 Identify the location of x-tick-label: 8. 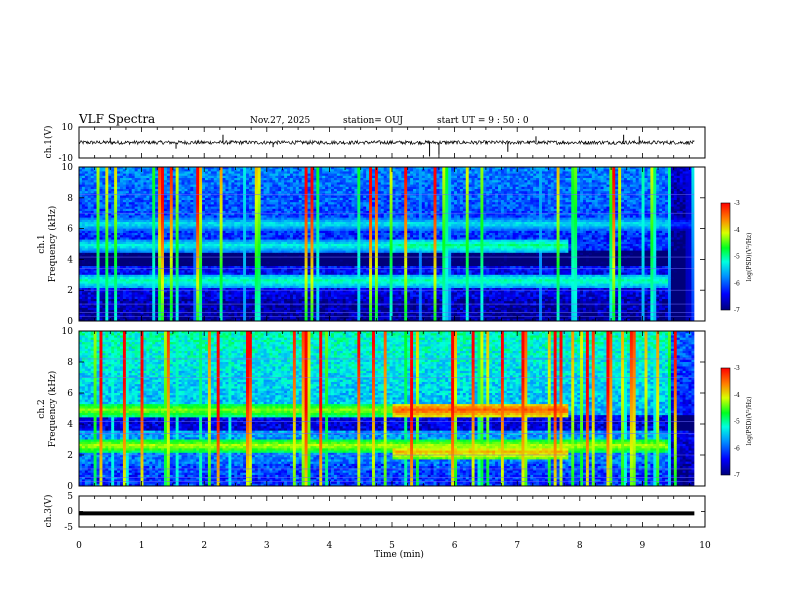
(580, 546).